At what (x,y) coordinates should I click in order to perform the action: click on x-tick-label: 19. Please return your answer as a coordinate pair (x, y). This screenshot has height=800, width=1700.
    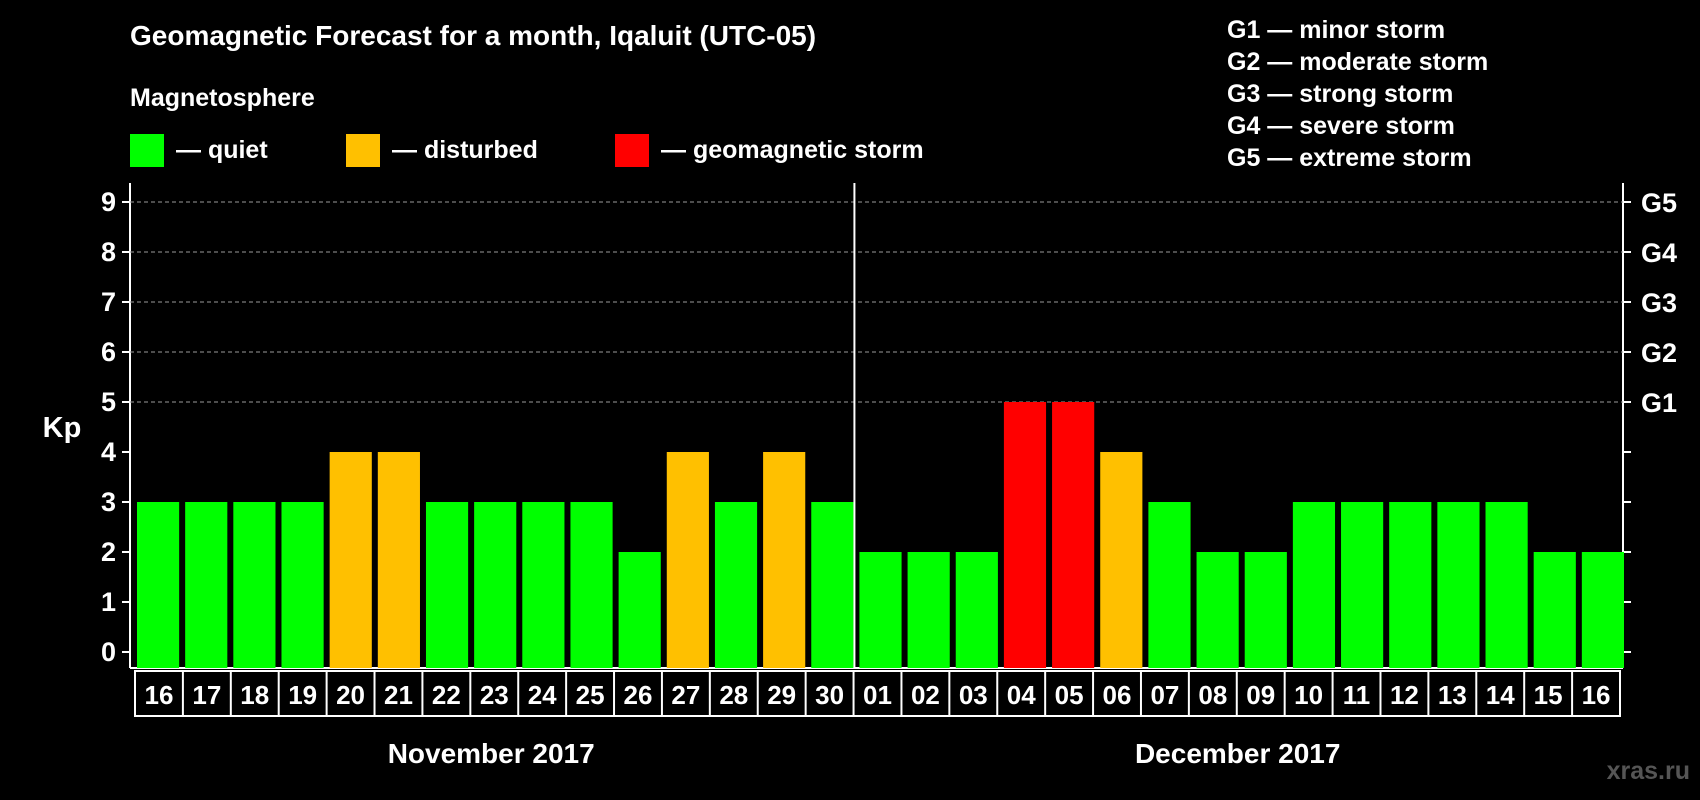
    Looking at the image, I should click on (302, 695).